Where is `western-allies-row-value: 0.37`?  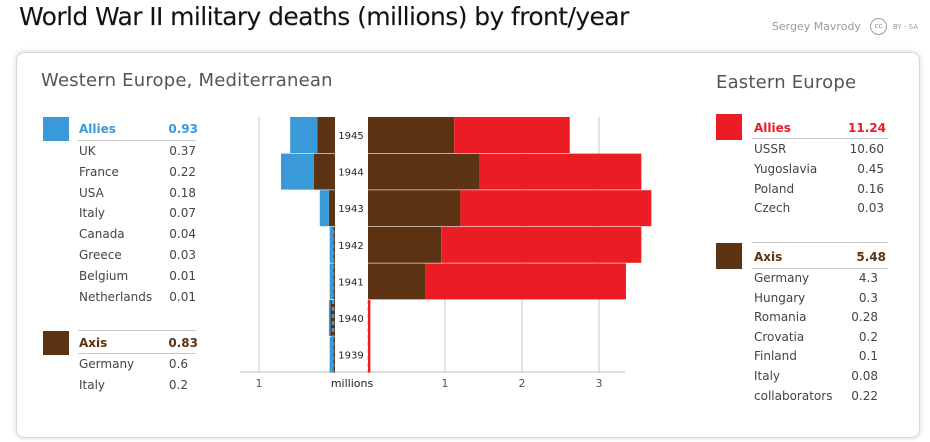 western-allies-row-value: 0.37 is located at coordinates (182, 151).